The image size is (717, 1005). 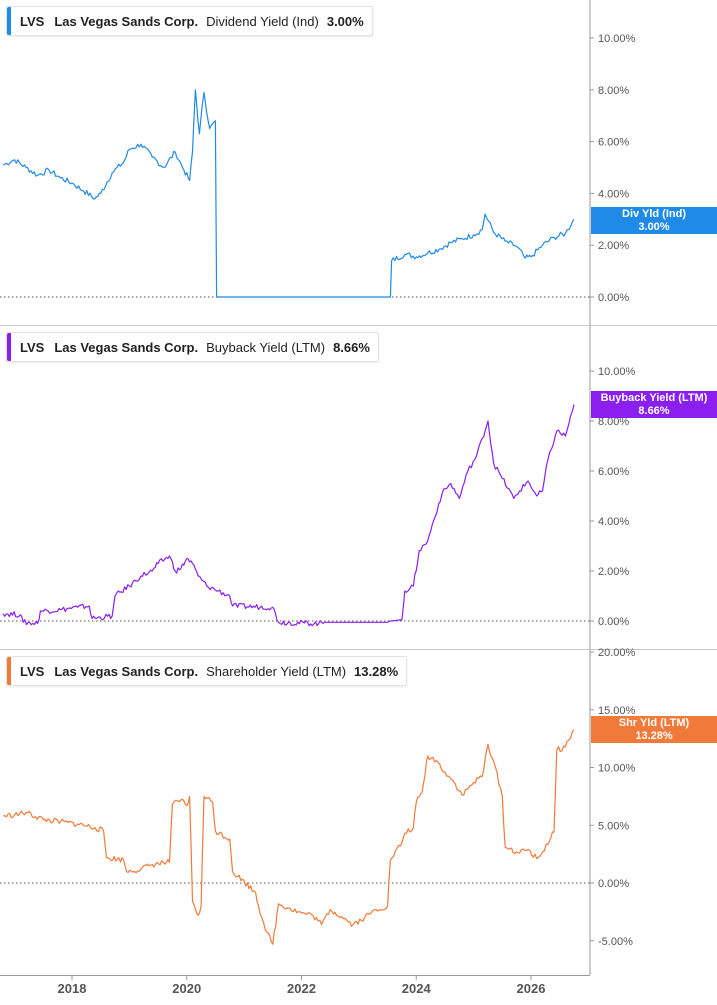 I want to click on legend-value: 8.66%, so click(x=351, y=347).